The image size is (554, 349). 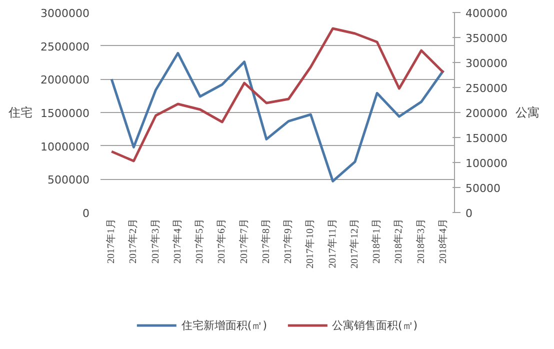 I want to click on y2-tick-label: 100000, so click(x=487, y=163).